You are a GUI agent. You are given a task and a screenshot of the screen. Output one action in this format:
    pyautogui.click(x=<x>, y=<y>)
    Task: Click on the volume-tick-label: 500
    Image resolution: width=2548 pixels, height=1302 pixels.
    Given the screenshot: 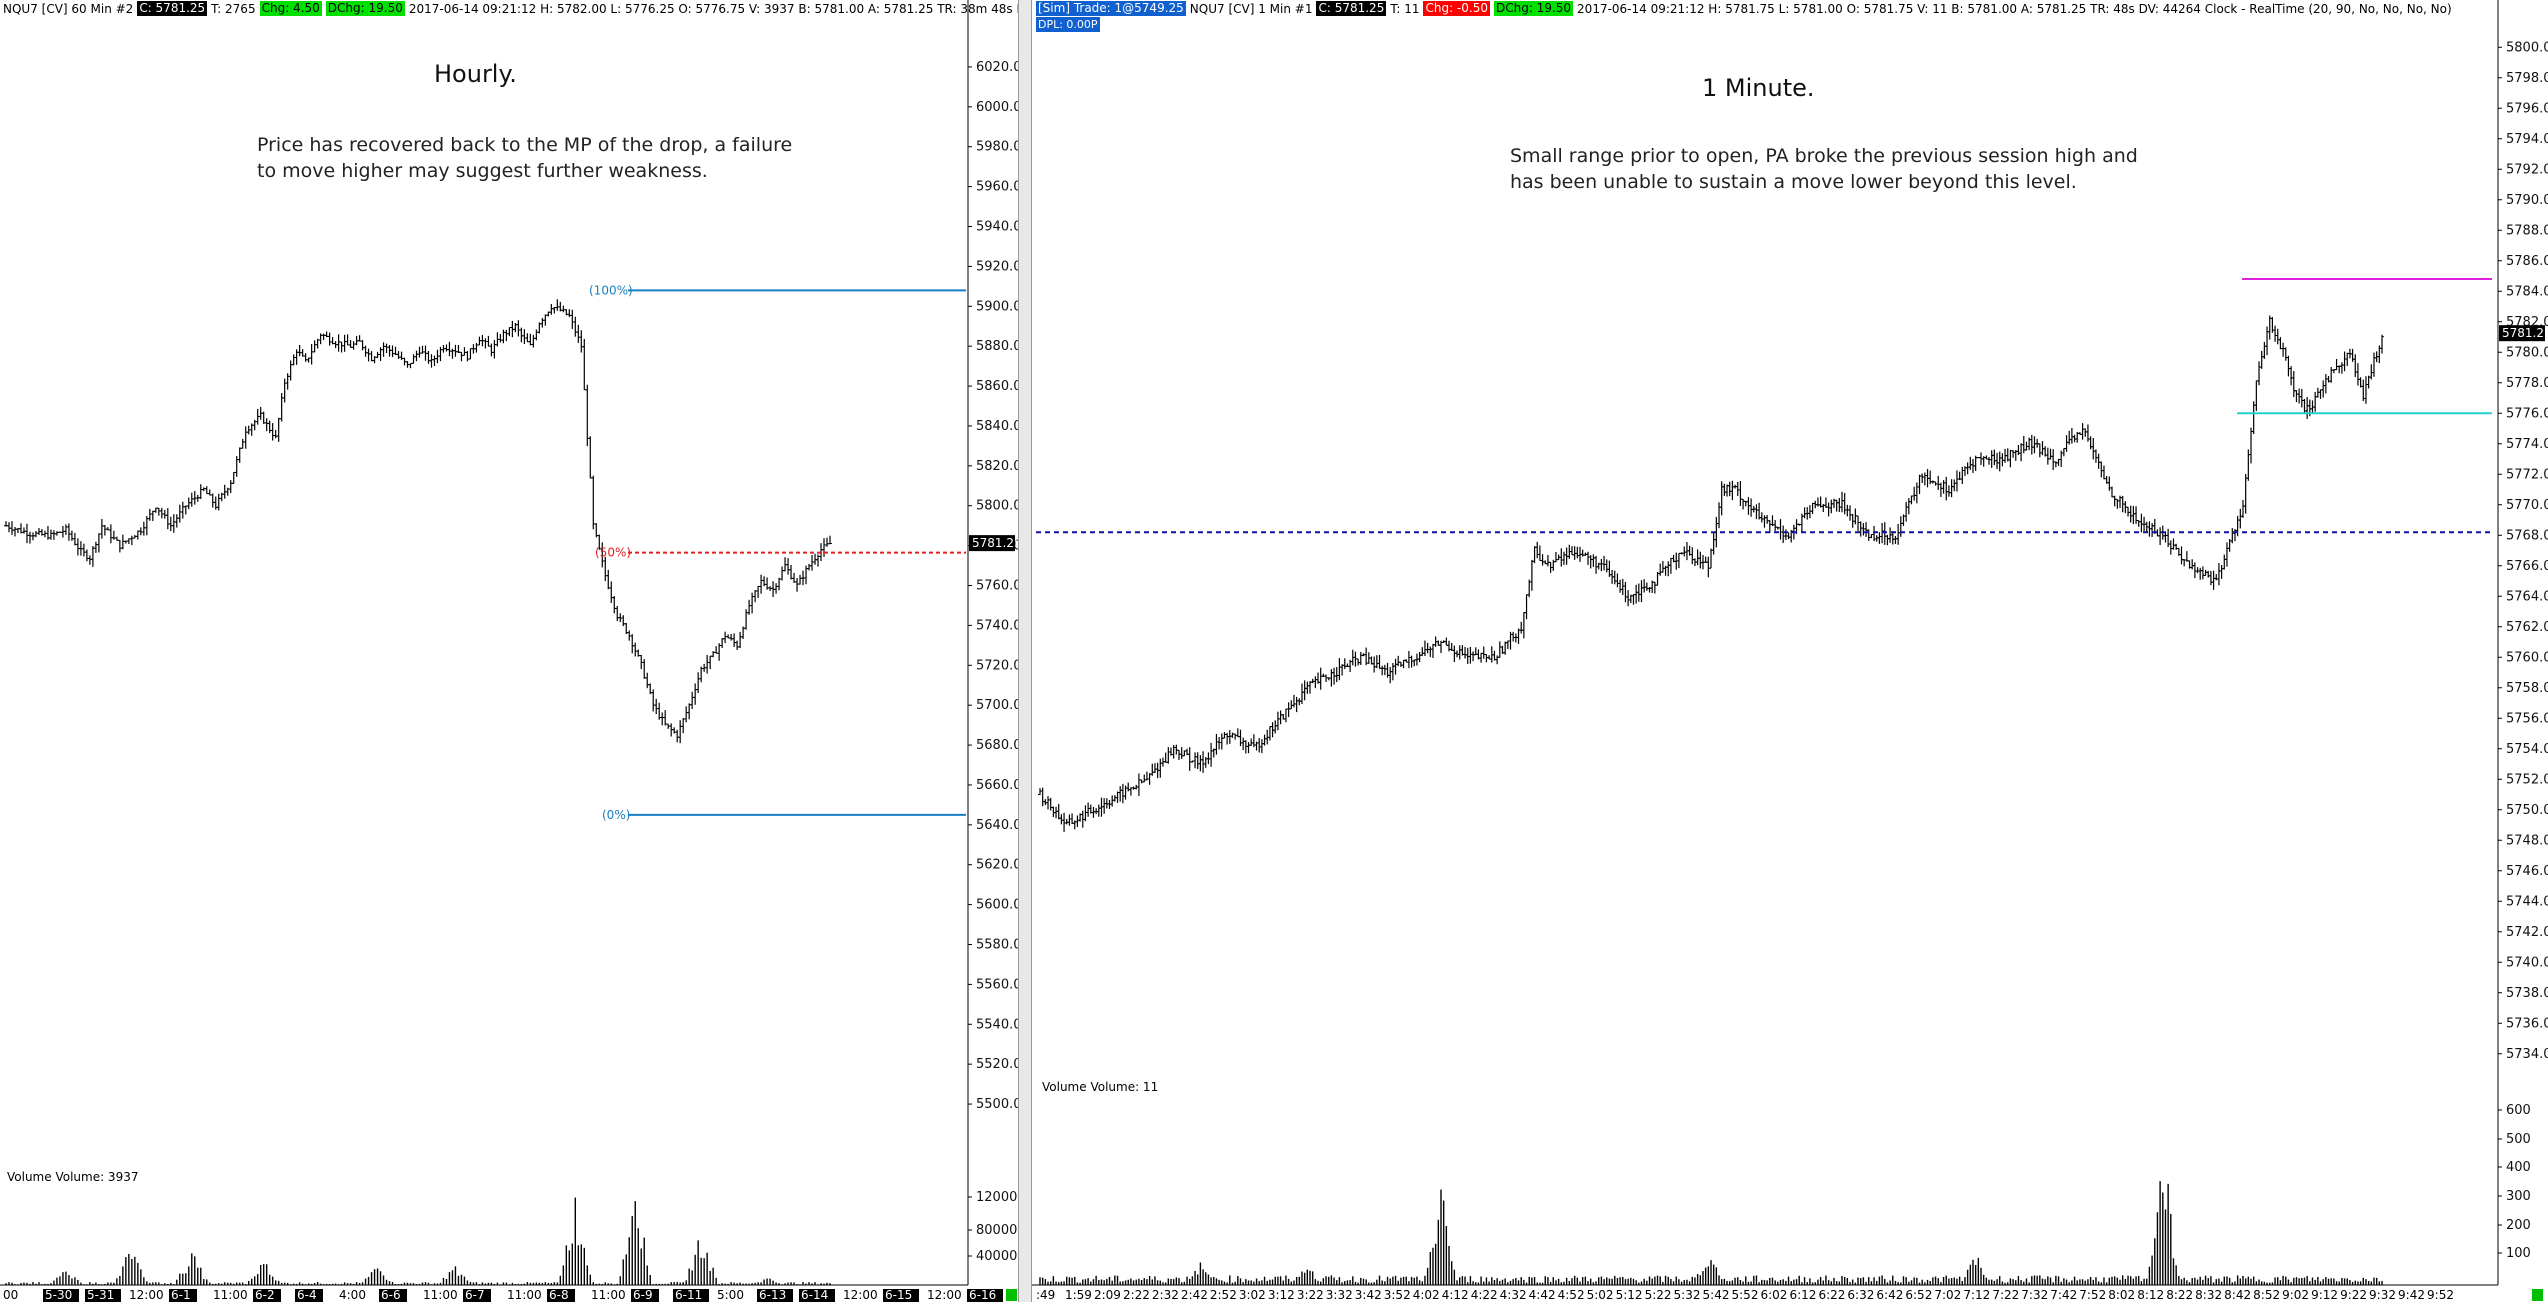 What is the action you would take?
    pyautogui.click(x=2518, y=1139)
    